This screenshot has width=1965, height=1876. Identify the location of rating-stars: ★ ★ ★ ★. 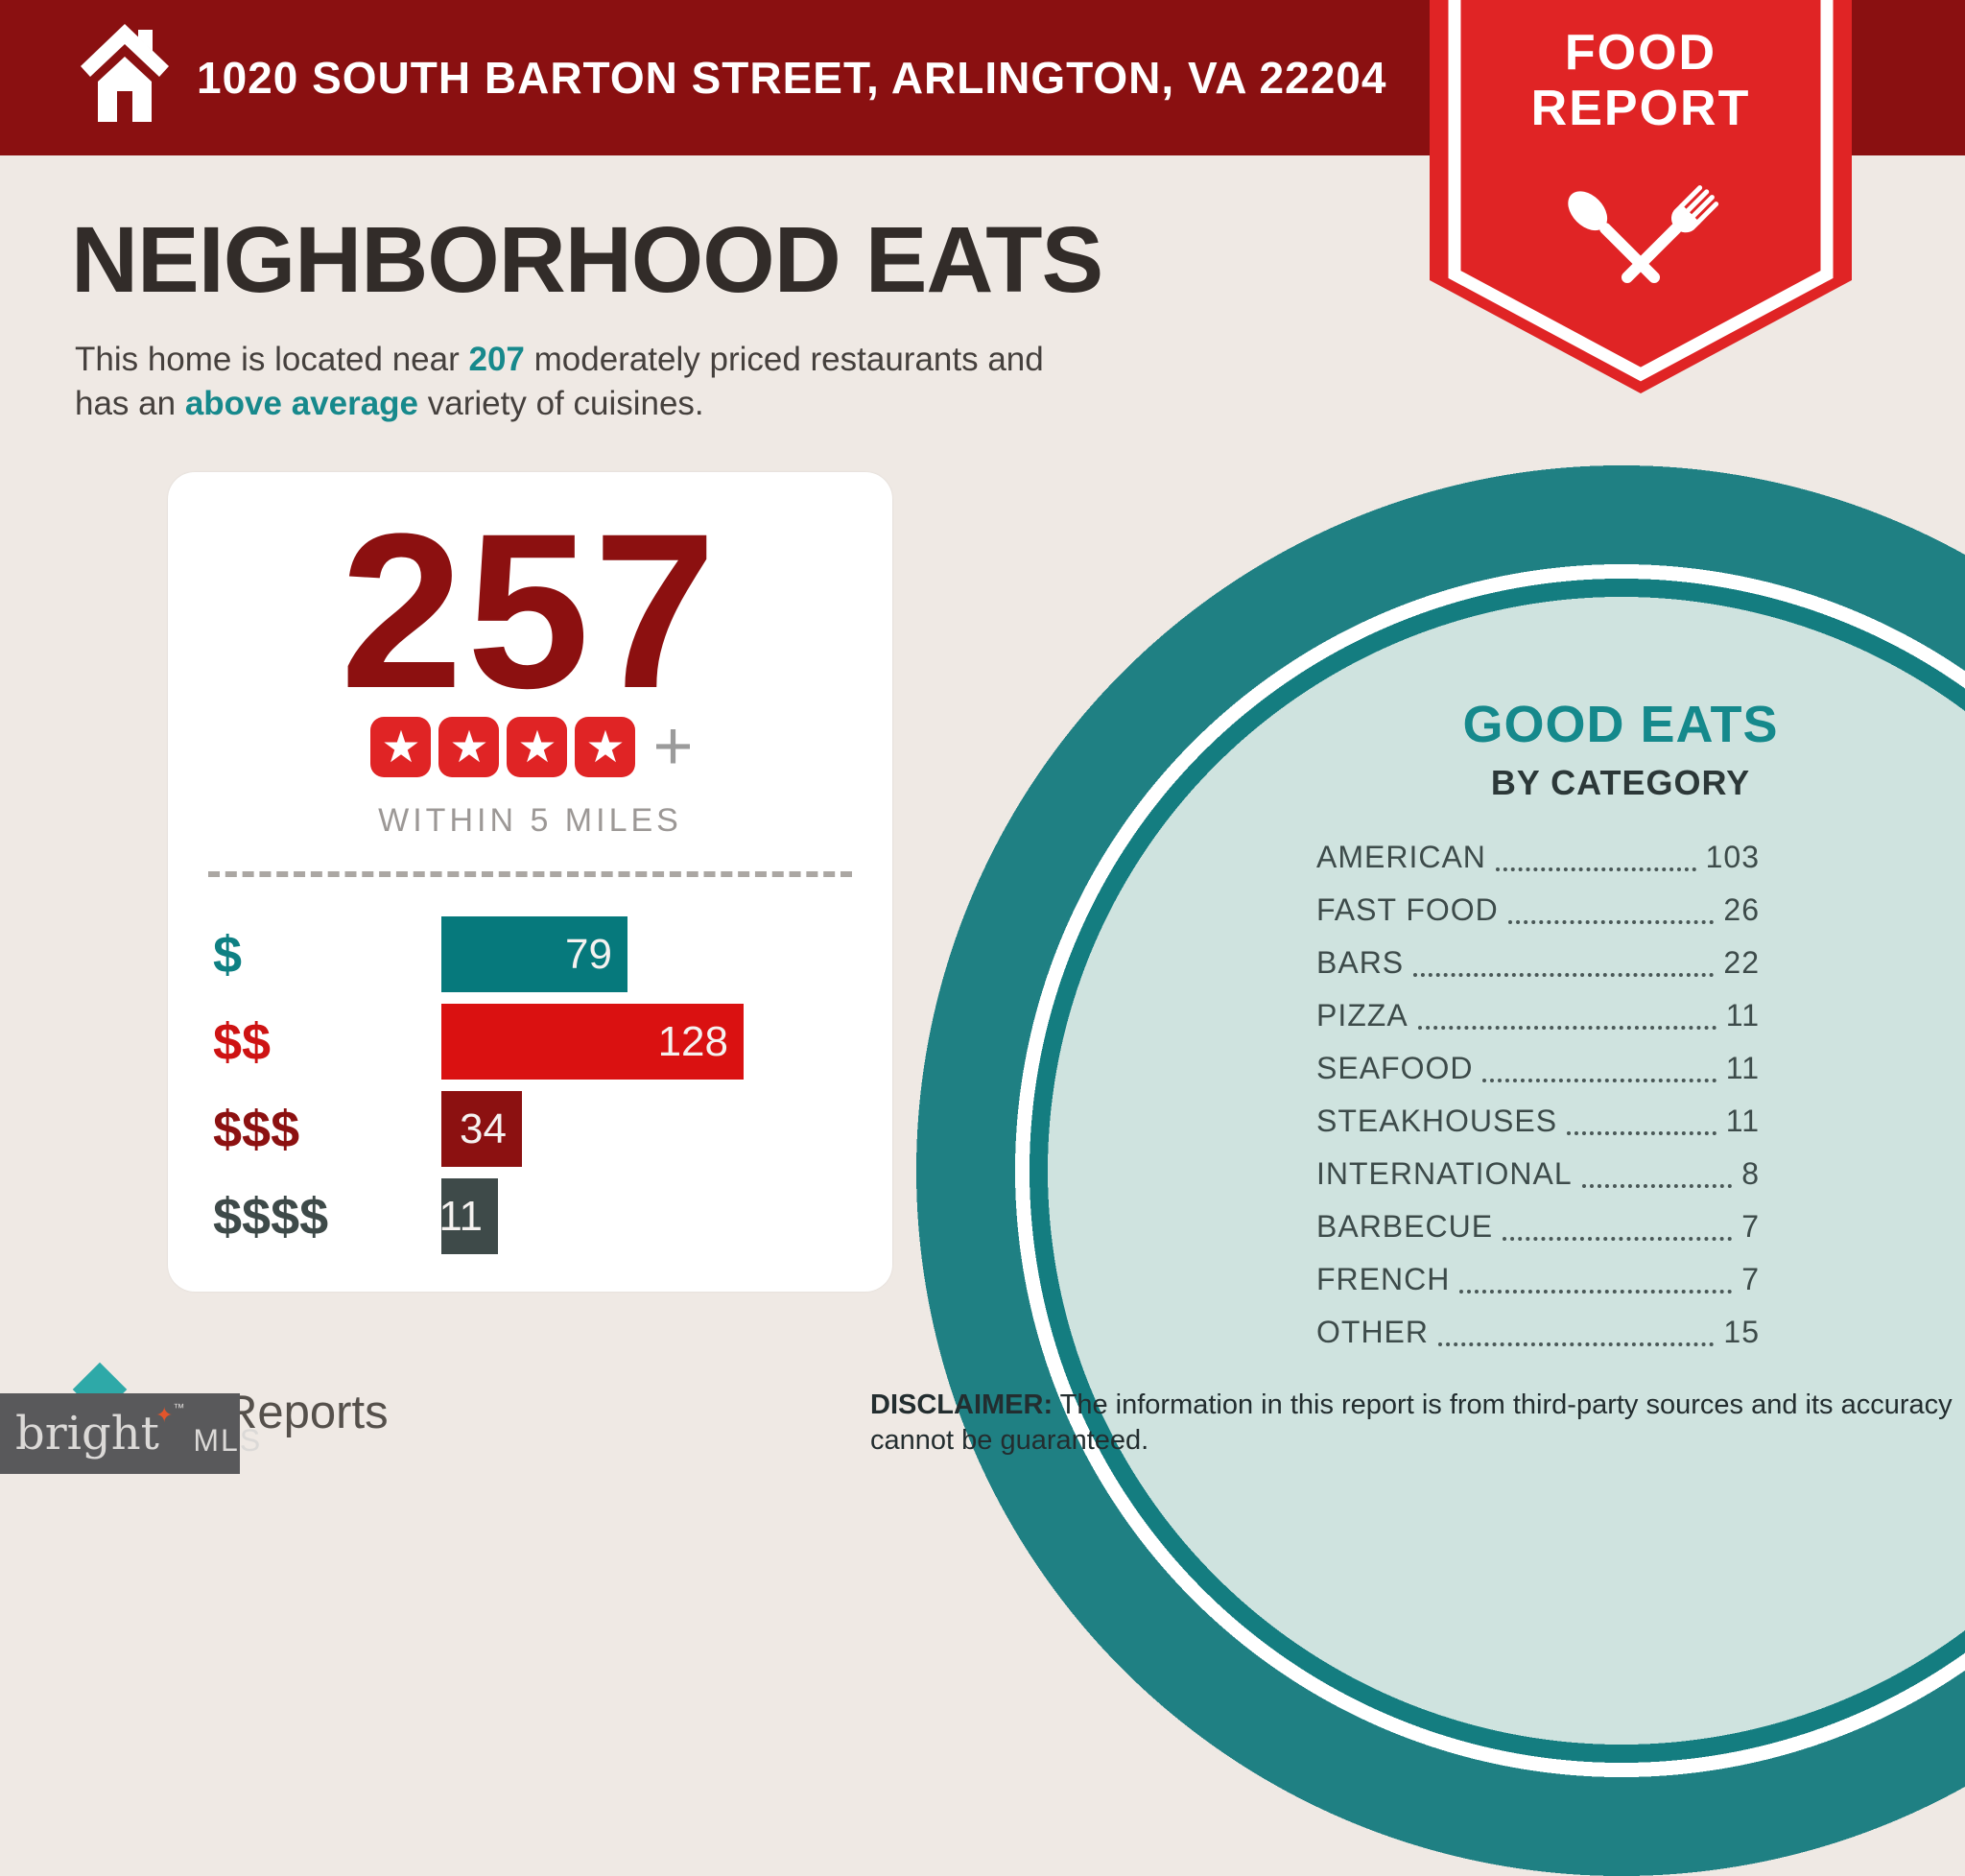
(503, 747).